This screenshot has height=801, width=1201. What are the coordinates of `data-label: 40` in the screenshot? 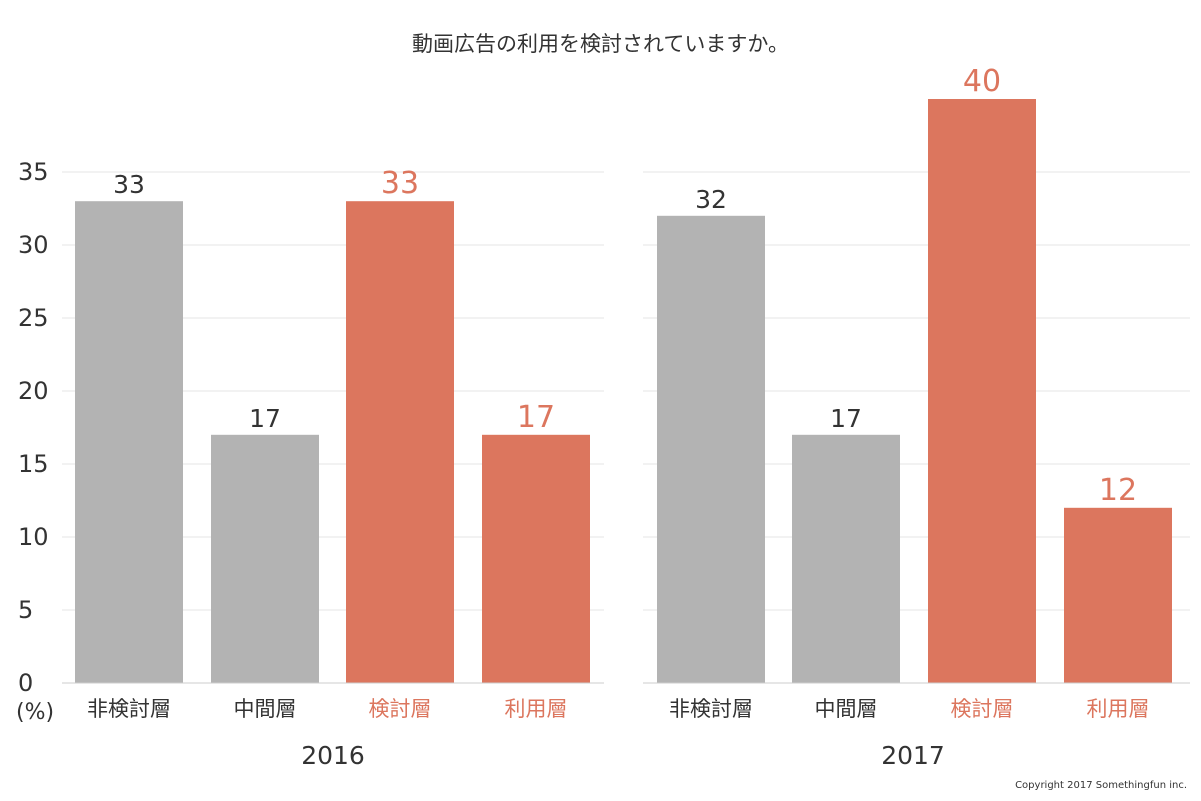 It's located at (982, 81).